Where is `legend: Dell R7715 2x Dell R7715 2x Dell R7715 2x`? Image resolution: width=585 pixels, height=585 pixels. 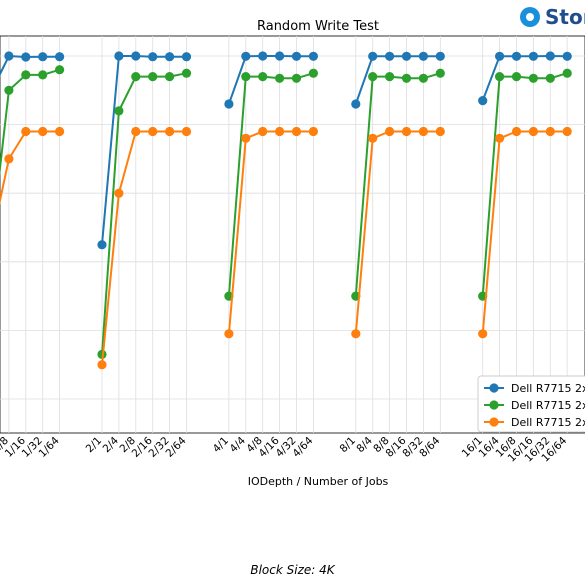 legend: Dell R7715 2x Dell R7715 2x Dell R7715 2x is located at coordinates (531, 404).